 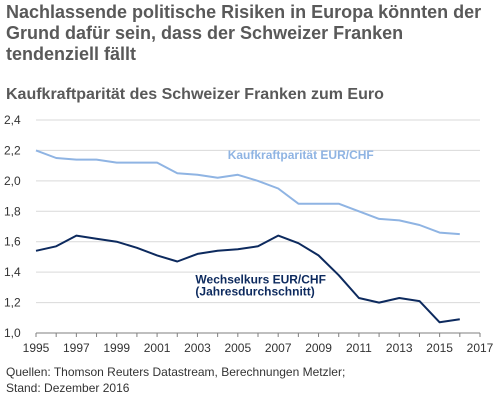 I want to click on x-tick-label: 2005, so click(x=237, y=348).